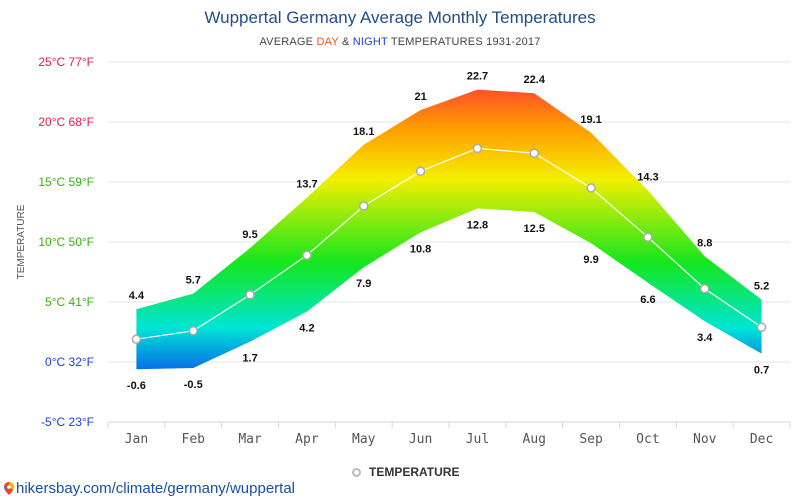 The width and height of the screenshot is (800, 500). I want to click on x-tick-label: Aug, so click(534, 439).